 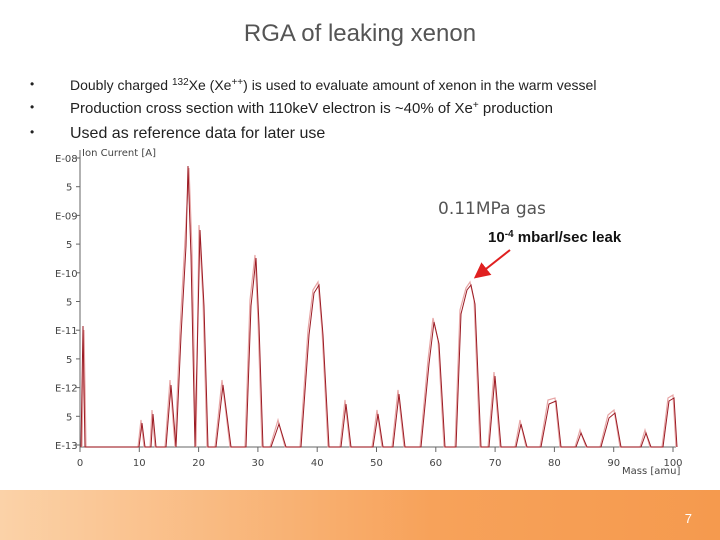 I want to click on superscript: -4, so click(x=509, y=234).